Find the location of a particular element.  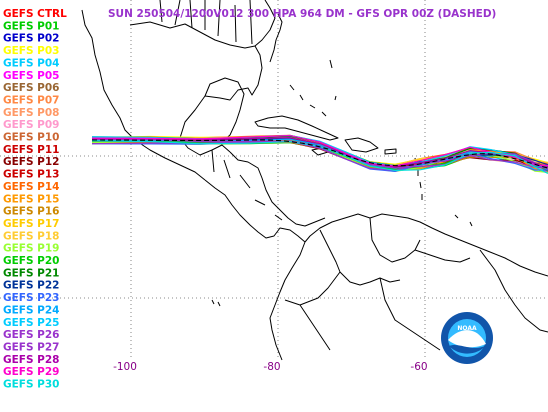

legend-item: GEFS P27 is located at coordinates (31, 347).